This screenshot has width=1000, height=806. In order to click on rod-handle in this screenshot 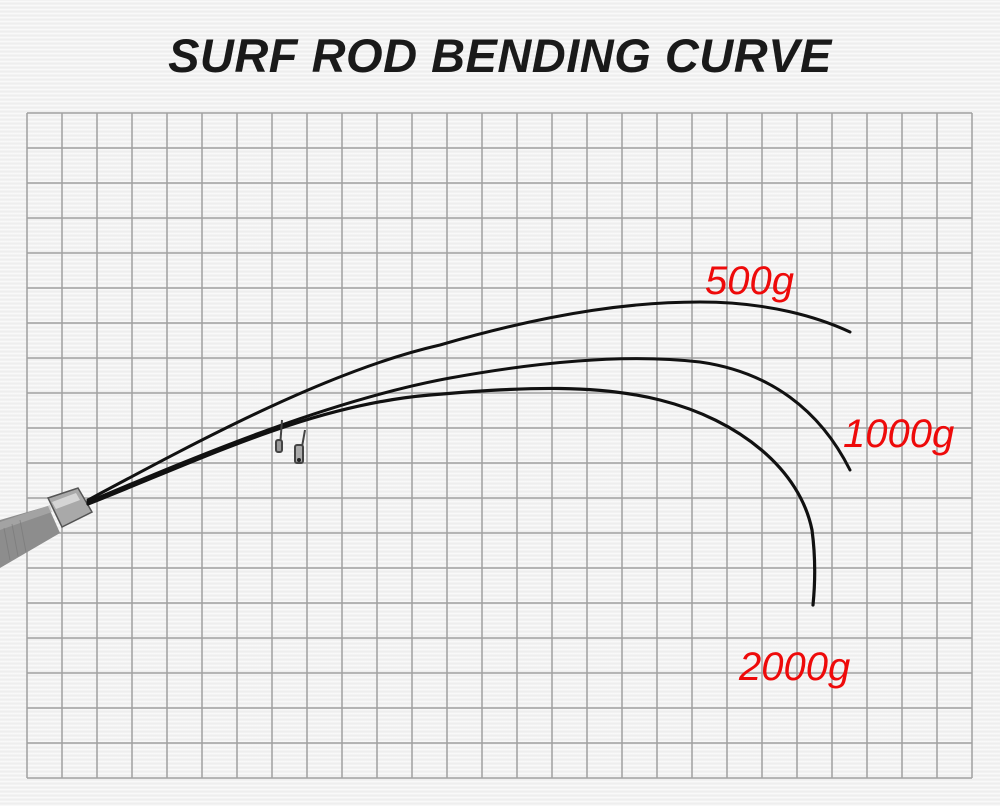, I will do `click(47, 527)`.